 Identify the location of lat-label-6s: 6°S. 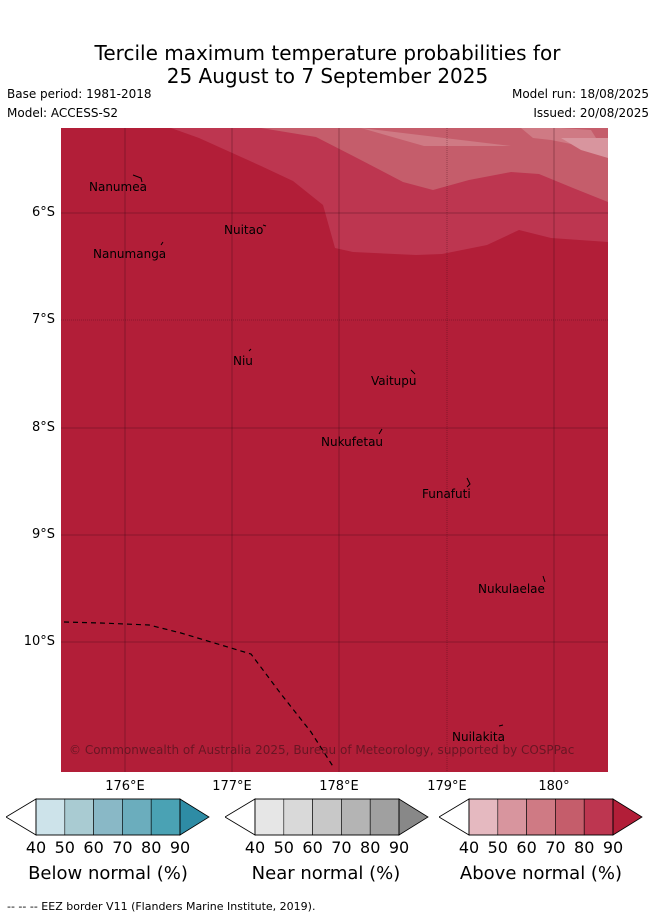
(43, 212).